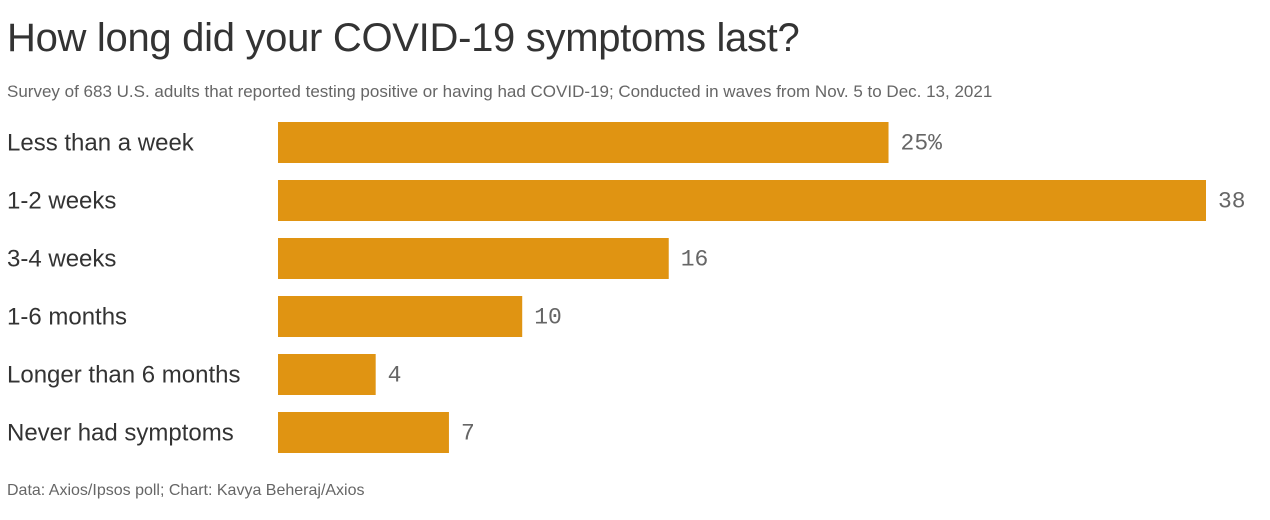 This screenshot has height=520, width=1270. What do you see at coordinates (1232, 202) in the screenshot?
I see `value-label: 38` at bounding box center [1232, 202].